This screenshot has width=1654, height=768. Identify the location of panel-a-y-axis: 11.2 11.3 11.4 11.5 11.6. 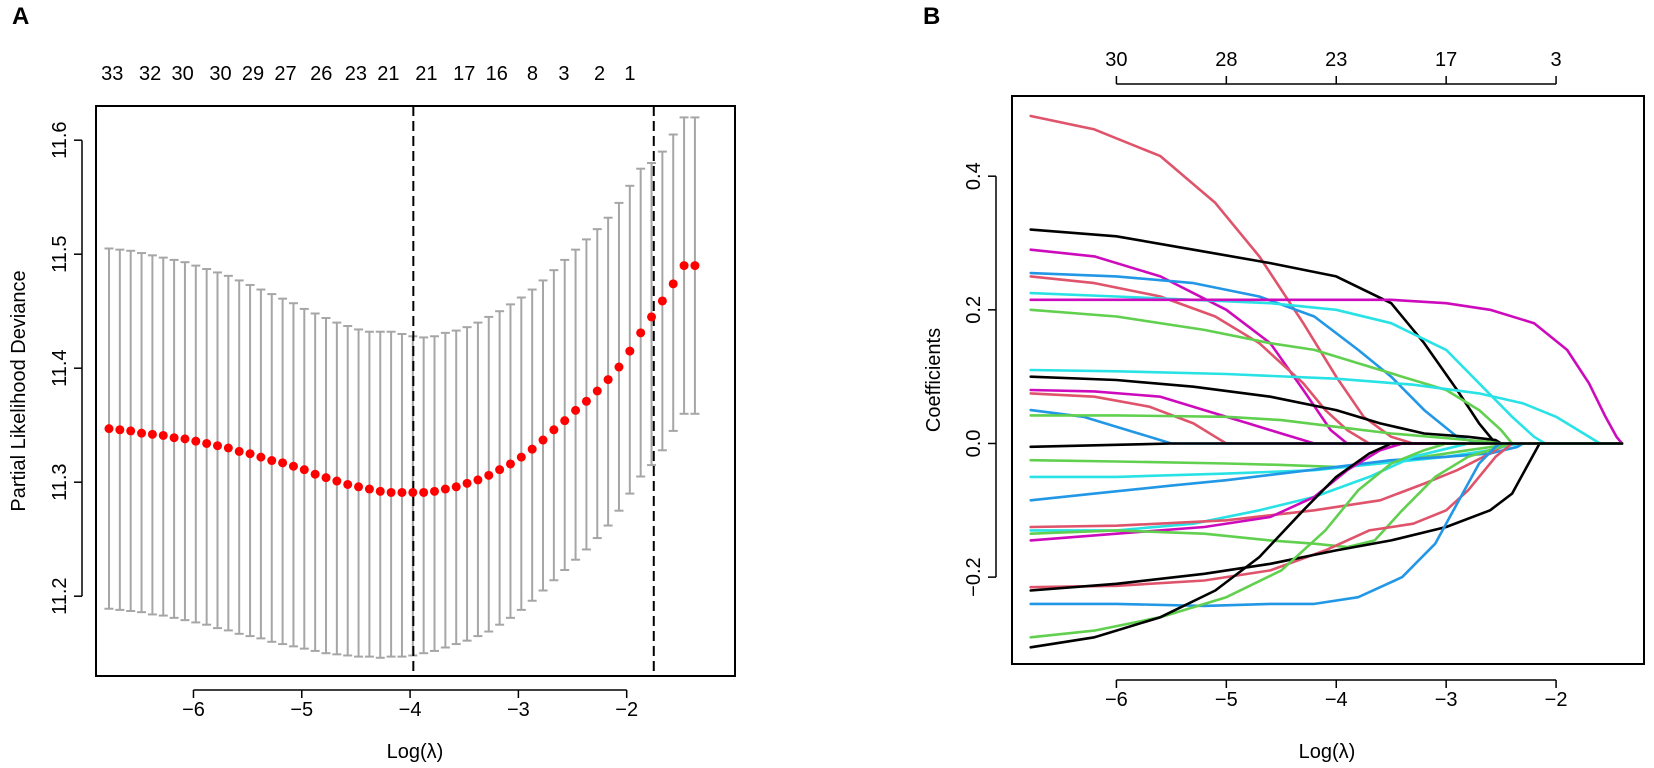
(66, 368).